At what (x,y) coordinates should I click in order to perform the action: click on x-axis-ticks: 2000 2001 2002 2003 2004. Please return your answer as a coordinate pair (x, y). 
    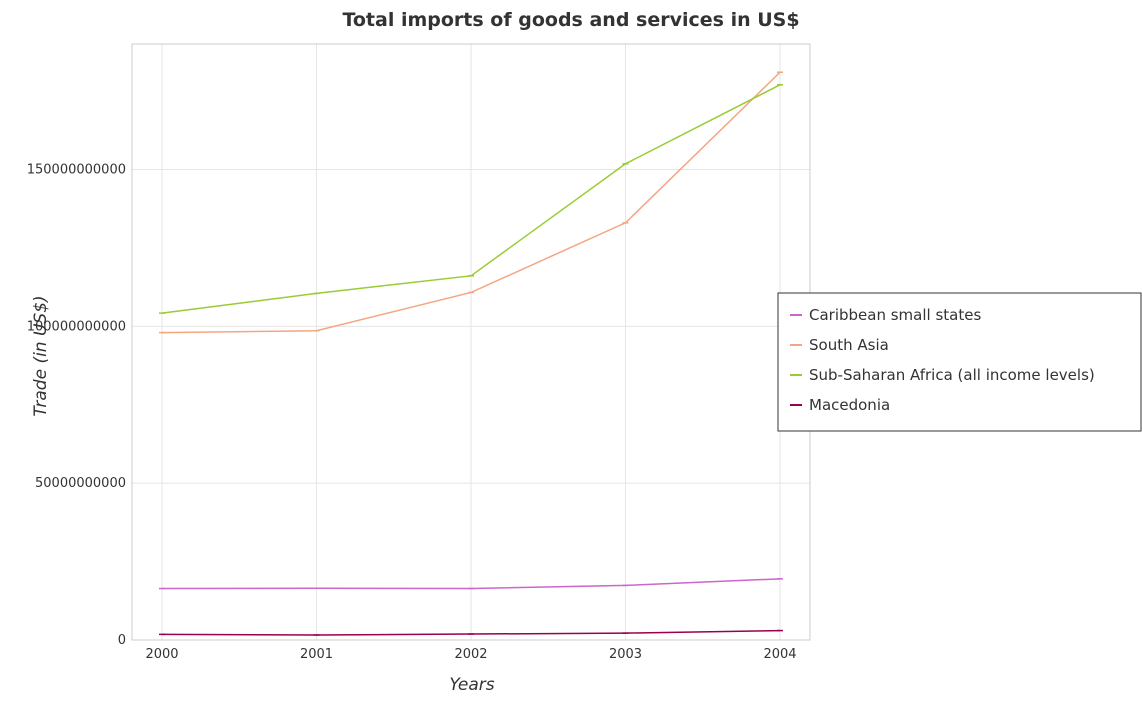
    Looking at the image, I should click on (470, 654).